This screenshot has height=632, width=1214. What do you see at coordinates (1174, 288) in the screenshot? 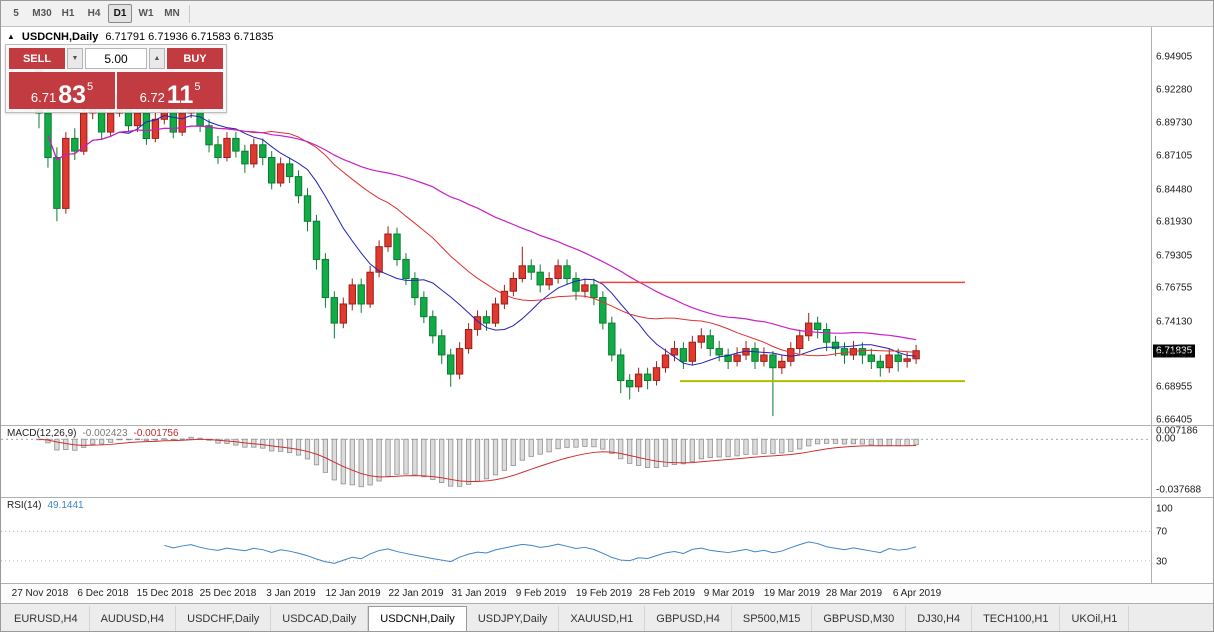
I see `price-axis-tick: 6.76755` at bounding box center [1174, 288].